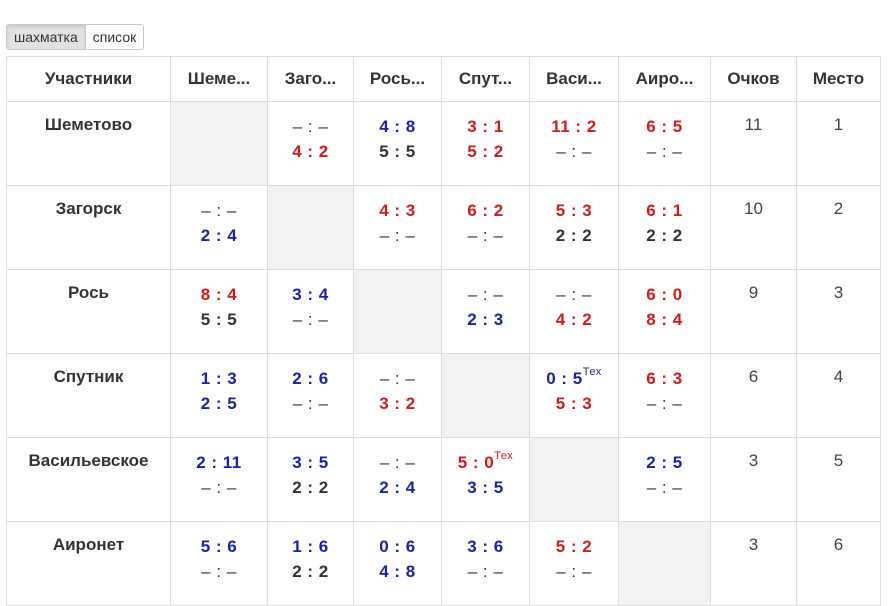 This screenshot has height=606, width=896. What do you see at coordinates (88, 143) in the screenshot?
I see `team-name: Шеметово` at bounding box center [88, 143].